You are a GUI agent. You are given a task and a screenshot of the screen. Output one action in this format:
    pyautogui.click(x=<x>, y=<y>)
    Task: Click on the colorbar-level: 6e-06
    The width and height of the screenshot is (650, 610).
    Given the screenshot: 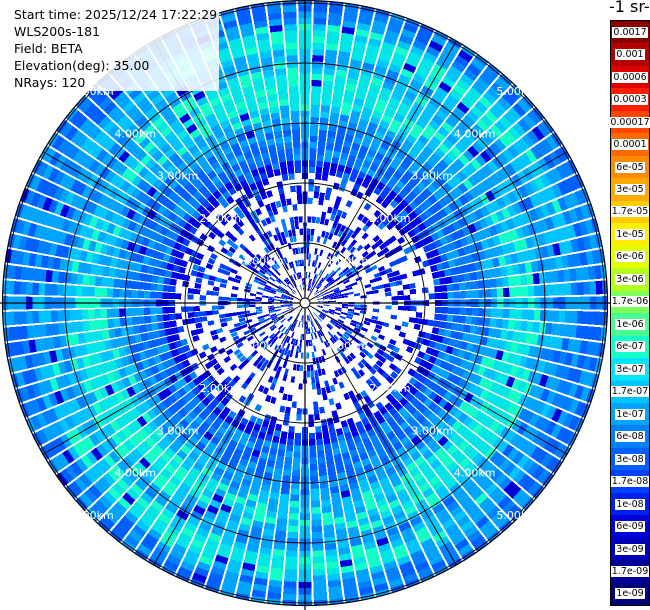 What is the action you would take?
    pyautogui.click(x=630, y=257)
    